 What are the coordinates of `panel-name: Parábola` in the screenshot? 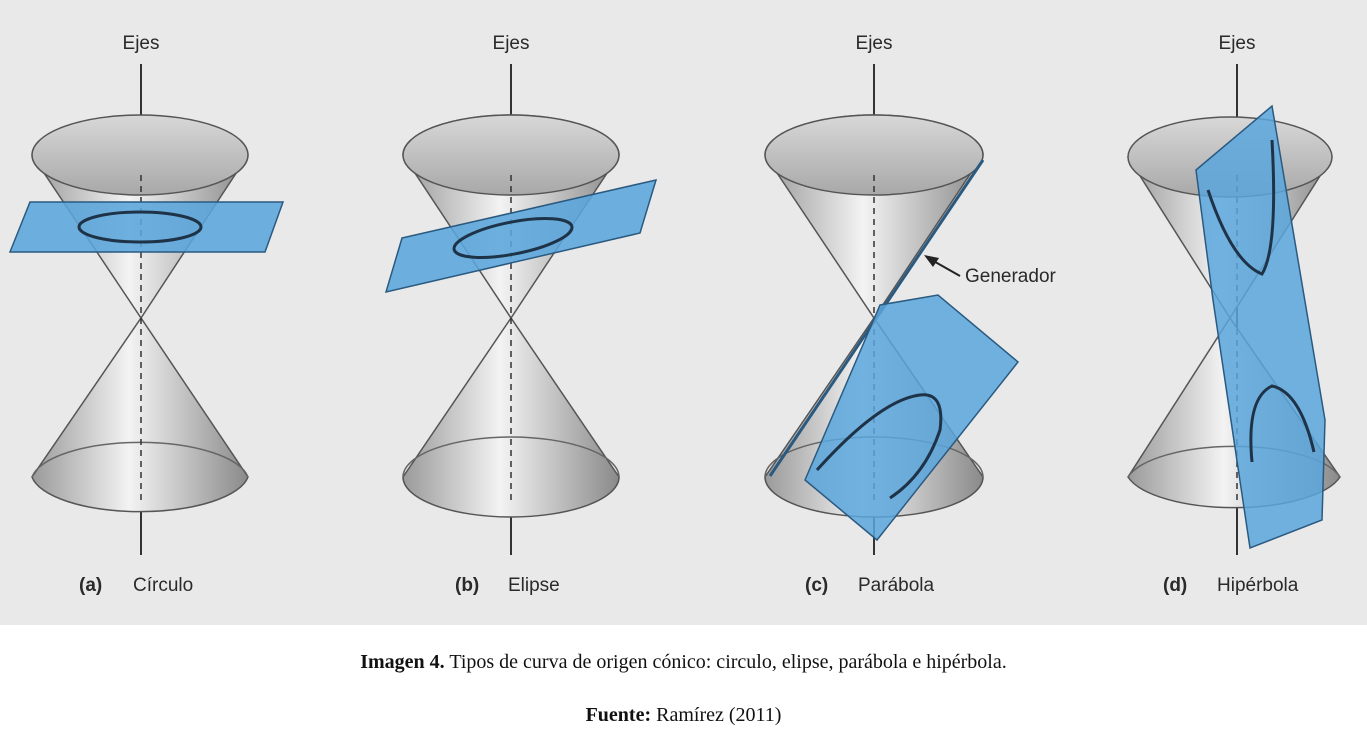 It's located at (896, 585).